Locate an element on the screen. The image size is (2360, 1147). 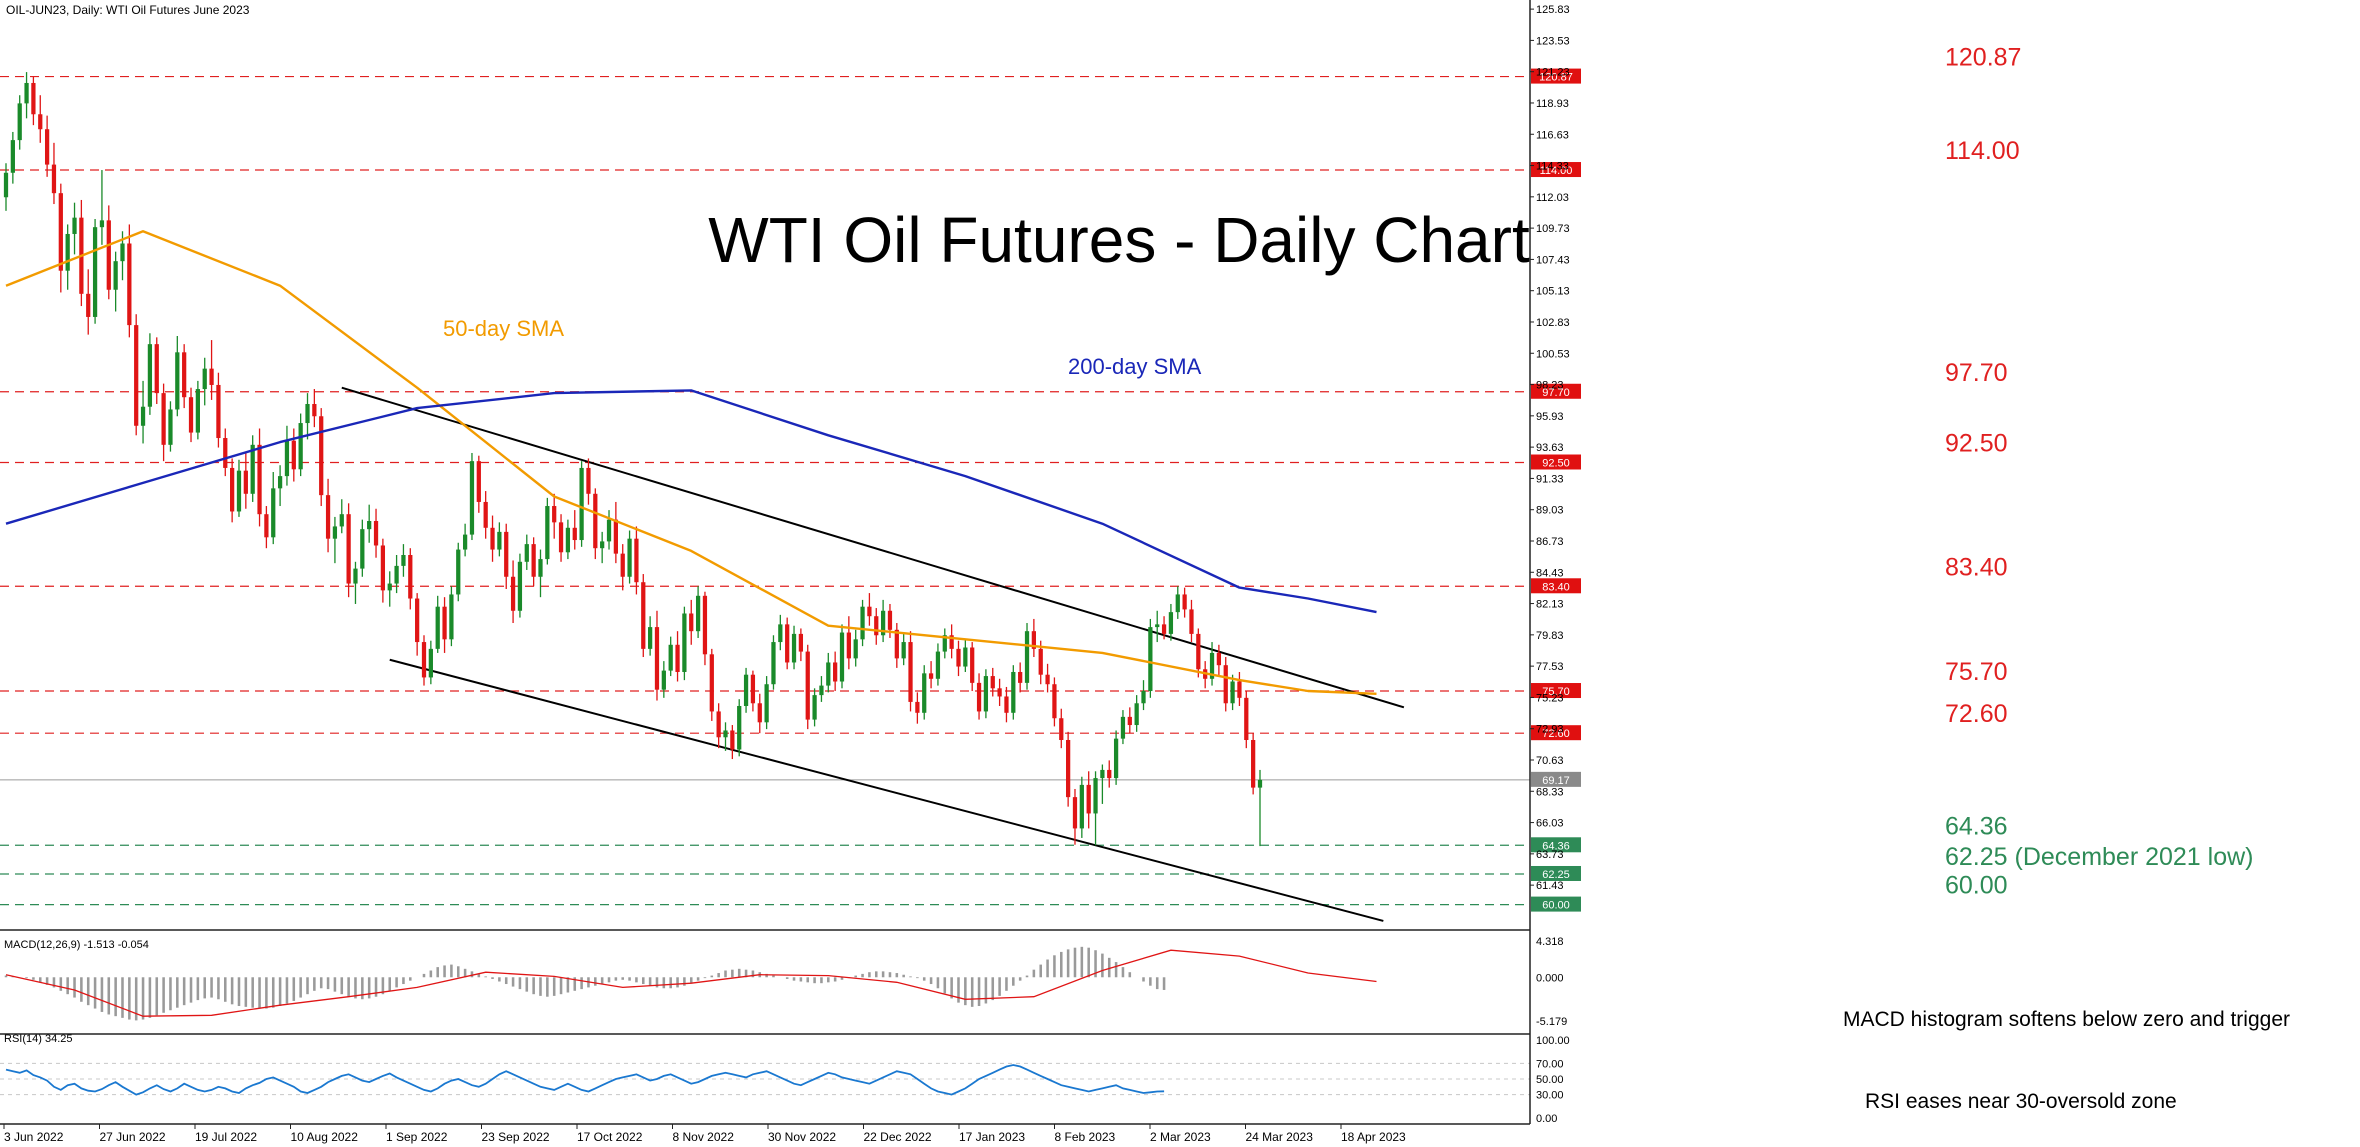
x-axis-label: 18 Apr 2023 is located at coordinates (1373, 1137).